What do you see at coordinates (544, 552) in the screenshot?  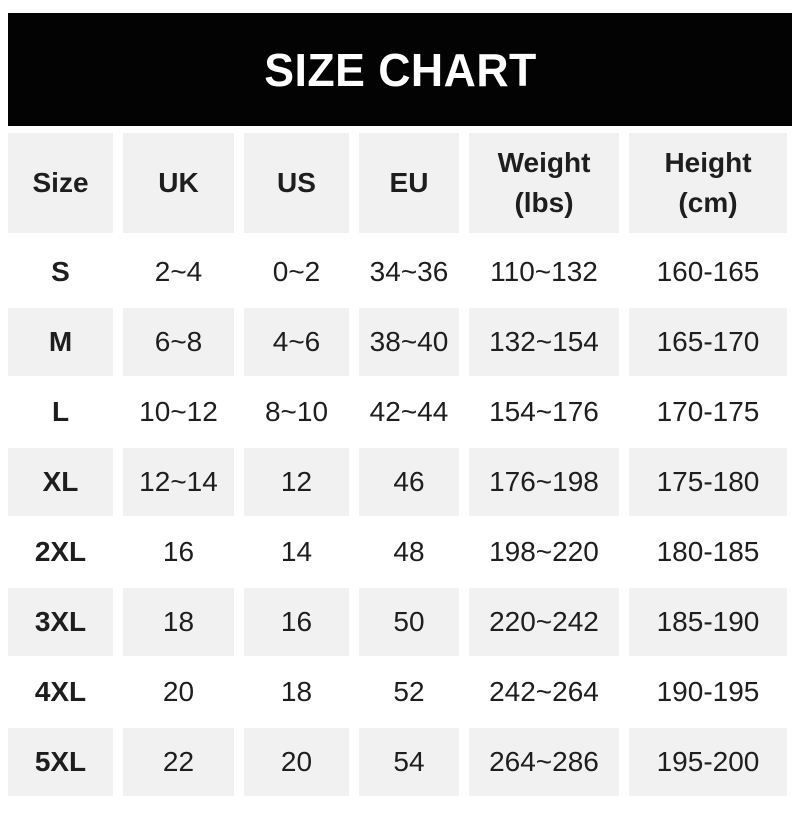 I see `table-cell-weight: 198~220` at bounding box center [544, 552].